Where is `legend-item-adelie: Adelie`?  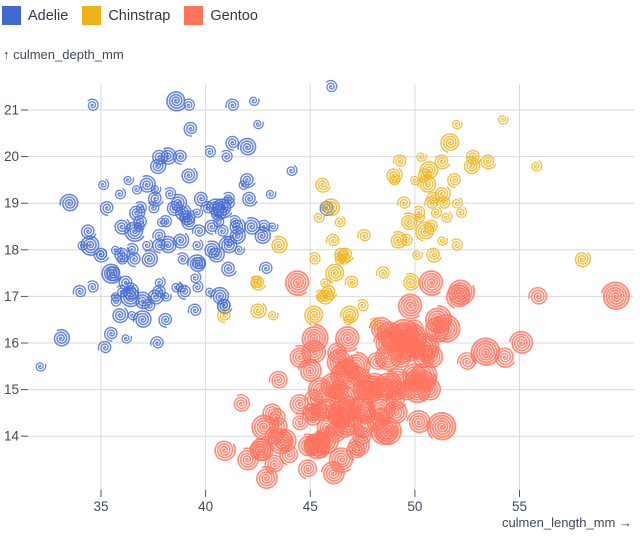
legend-item-adelie: Adelie is located at coordinates (35, 15).